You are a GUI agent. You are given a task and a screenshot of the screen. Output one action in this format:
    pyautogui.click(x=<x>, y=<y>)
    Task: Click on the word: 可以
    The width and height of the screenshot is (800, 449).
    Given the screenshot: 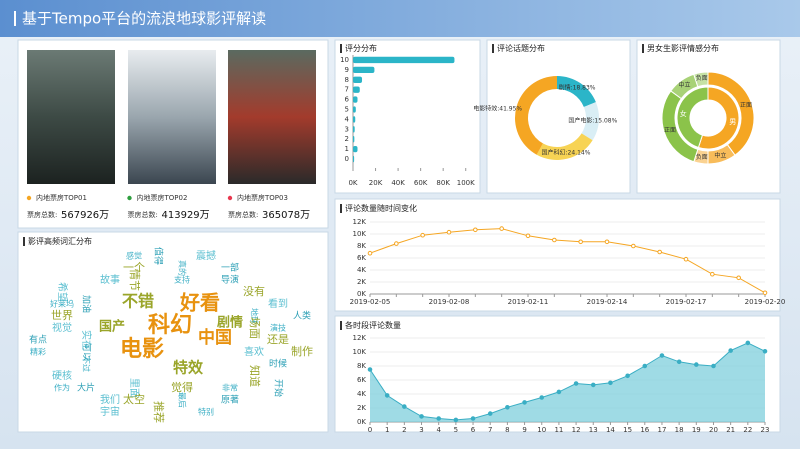 What is the action you would take?
    pyautogui.click(x=86, y=352)
    